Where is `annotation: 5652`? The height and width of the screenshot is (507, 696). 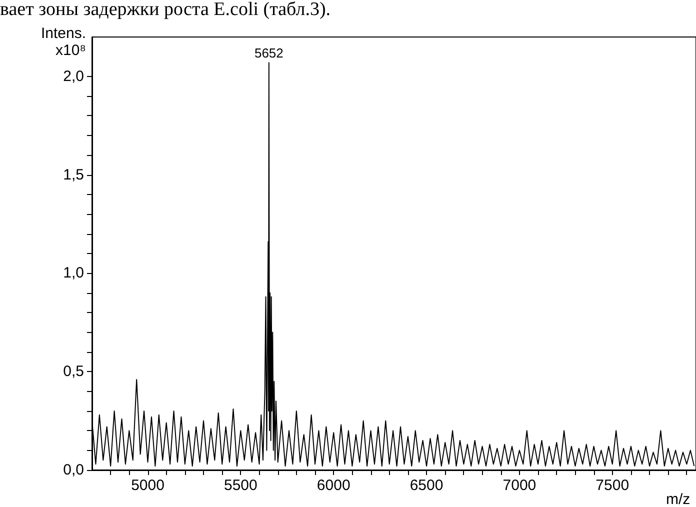 annotation: 5652 is located at coordinates (269, 53).